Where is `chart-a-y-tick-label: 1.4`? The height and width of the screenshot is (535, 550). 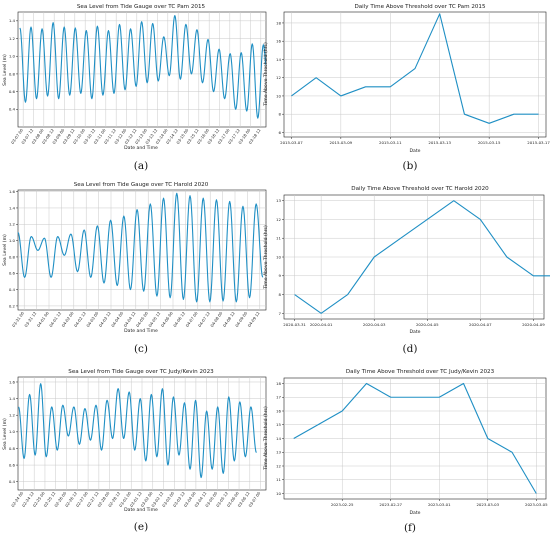
chart-a-y-tick-label: 1.4 is located at coordinates (12, 20).